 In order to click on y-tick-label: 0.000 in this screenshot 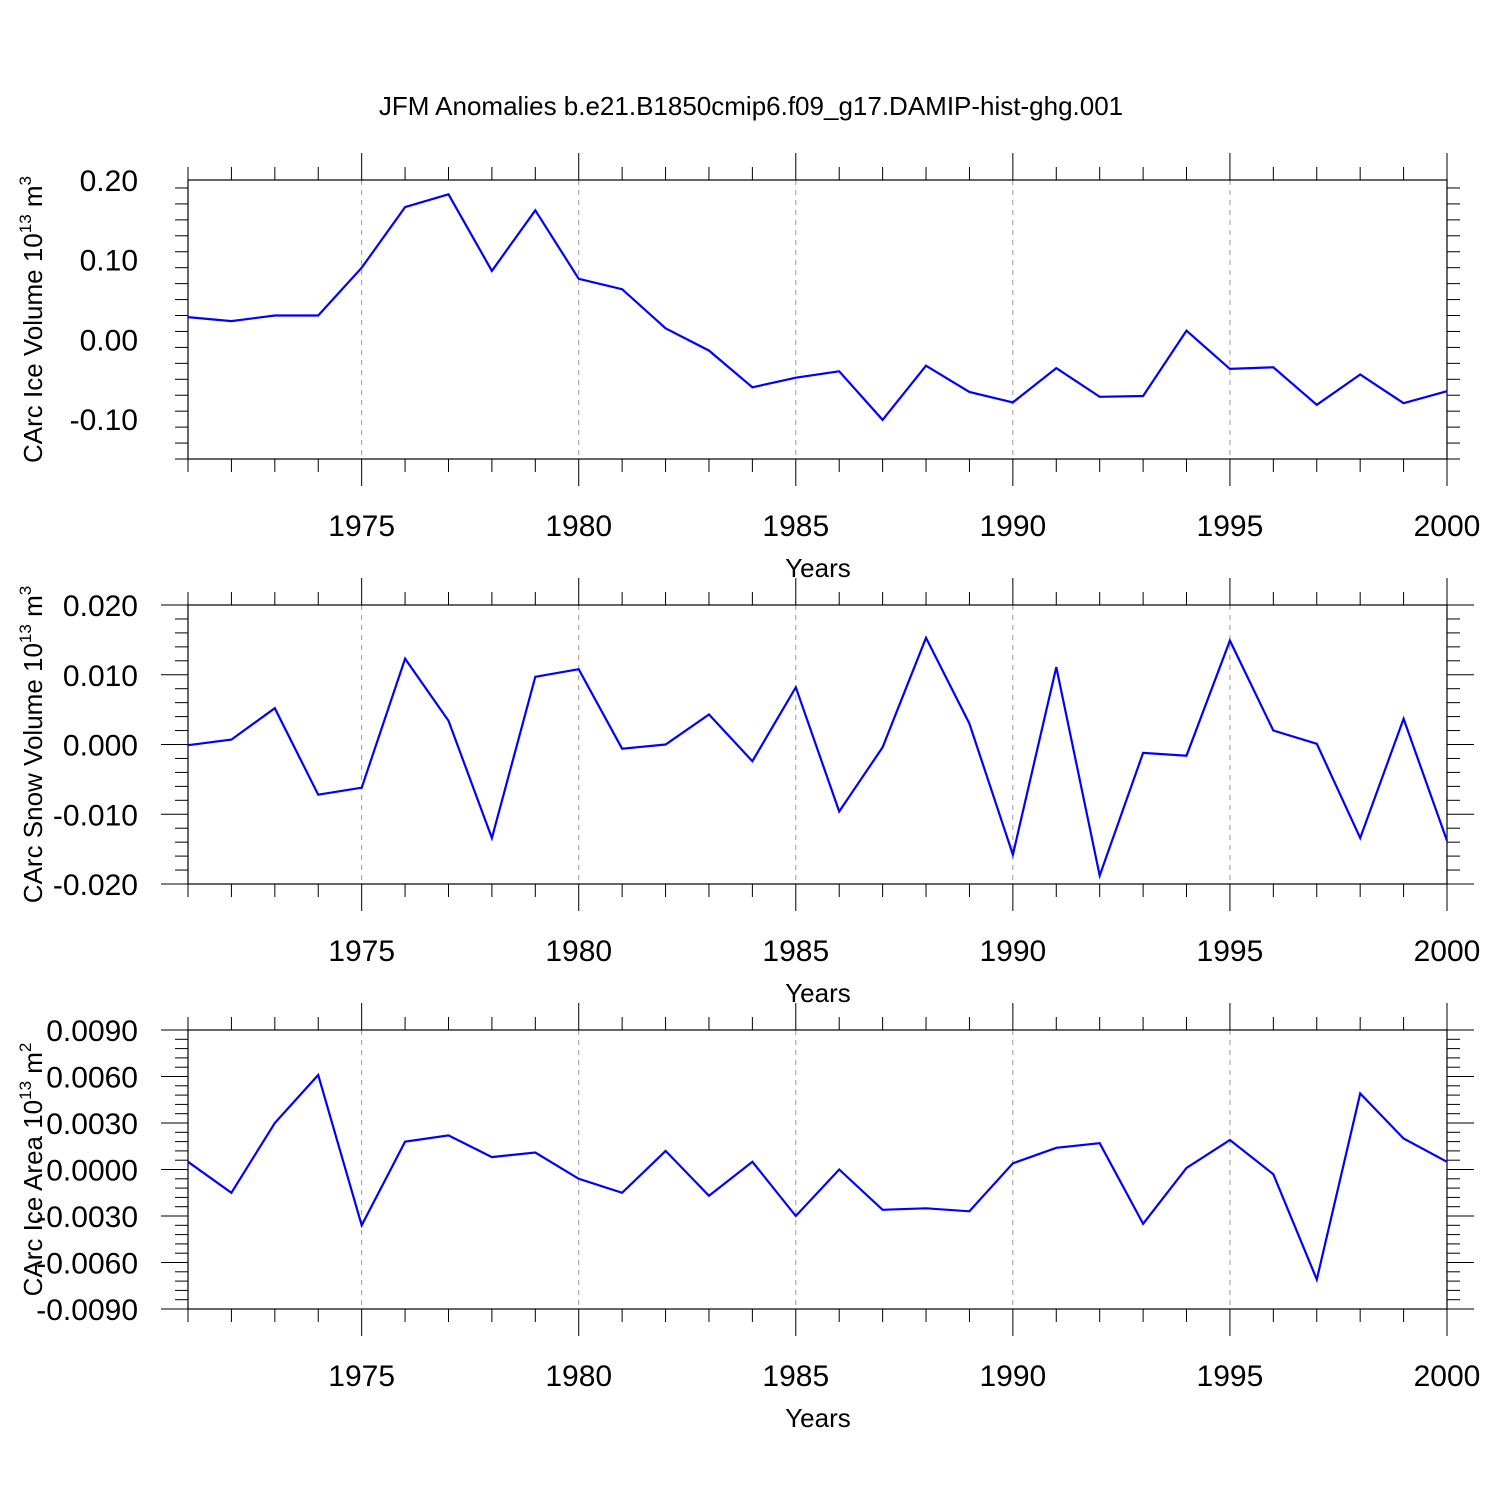, I will do `click(100, 746)`.